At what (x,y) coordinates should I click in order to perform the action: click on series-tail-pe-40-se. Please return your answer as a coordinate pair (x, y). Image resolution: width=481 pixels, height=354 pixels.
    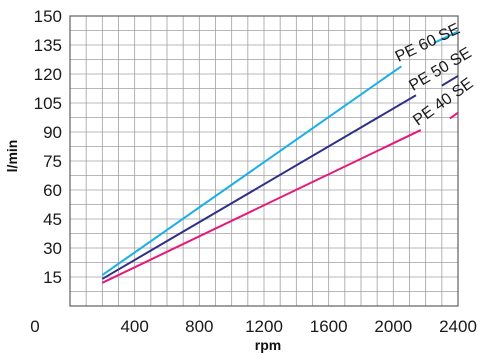
    Looking at the image, I should click on (454, 115).